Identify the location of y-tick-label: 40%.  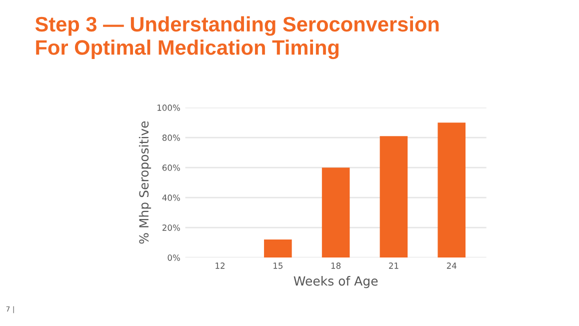
(171, 197).